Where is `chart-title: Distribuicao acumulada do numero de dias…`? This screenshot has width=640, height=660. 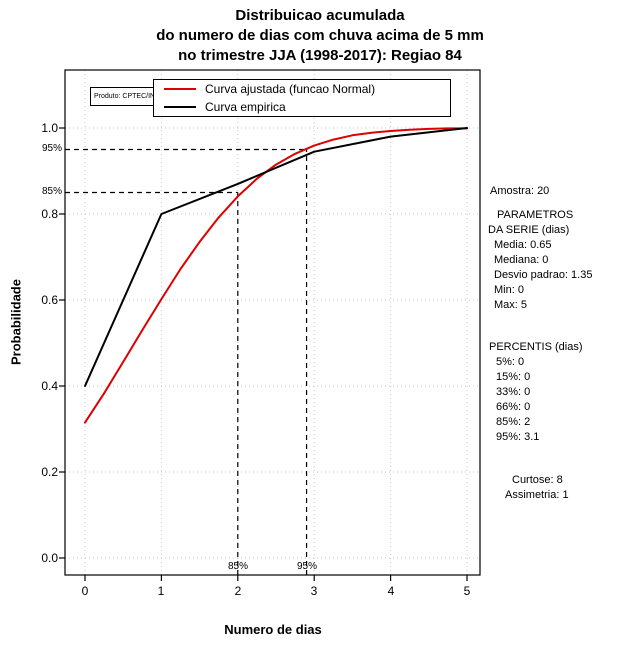 chart-title: Distribuicao acumulada do numero de dias… is located at coordinates (320, 36).